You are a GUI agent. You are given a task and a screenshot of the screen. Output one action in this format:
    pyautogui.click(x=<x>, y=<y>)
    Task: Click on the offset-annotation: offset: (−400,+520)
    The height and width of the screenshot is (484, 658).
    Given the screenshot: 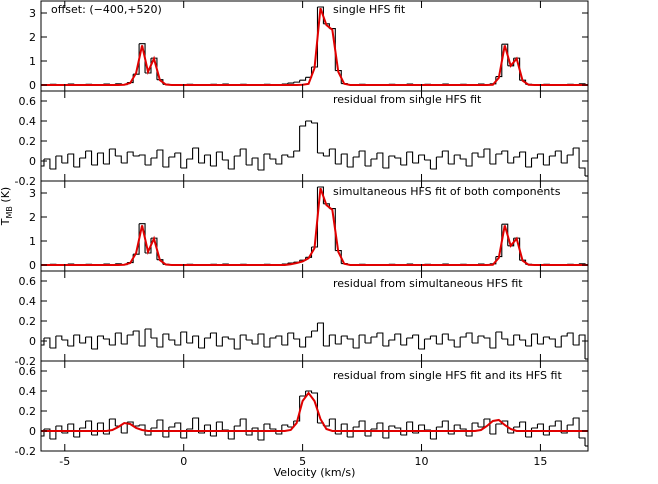 What is the action you would take?
    pyautogui.click(x=106, y=9)
    